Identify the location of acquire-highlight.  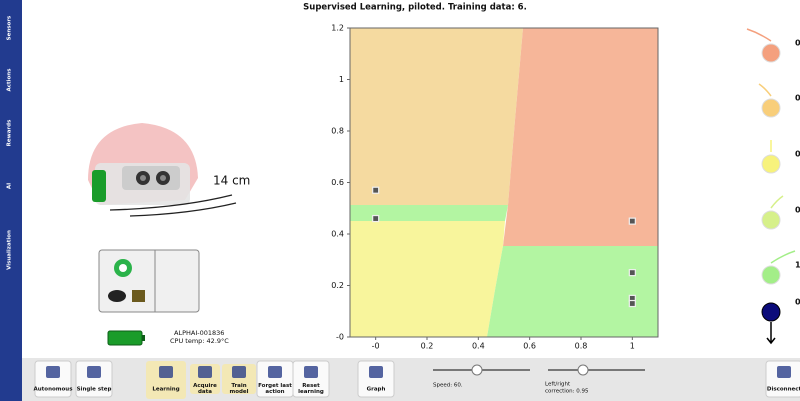
(205, 379).